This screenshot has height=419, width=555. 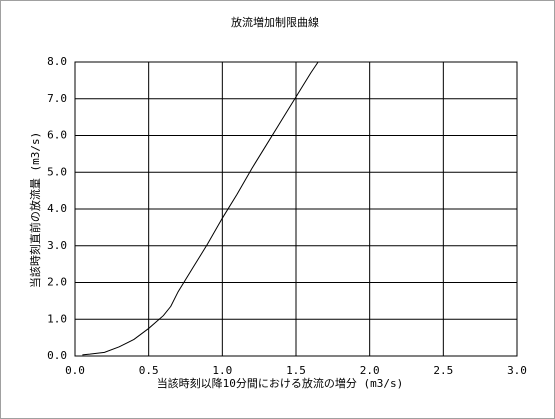 What do you see at coordinates (57, 171) in the screenshot?
I see `y-tick-label: 5.0` at bounding box center [57, 171].